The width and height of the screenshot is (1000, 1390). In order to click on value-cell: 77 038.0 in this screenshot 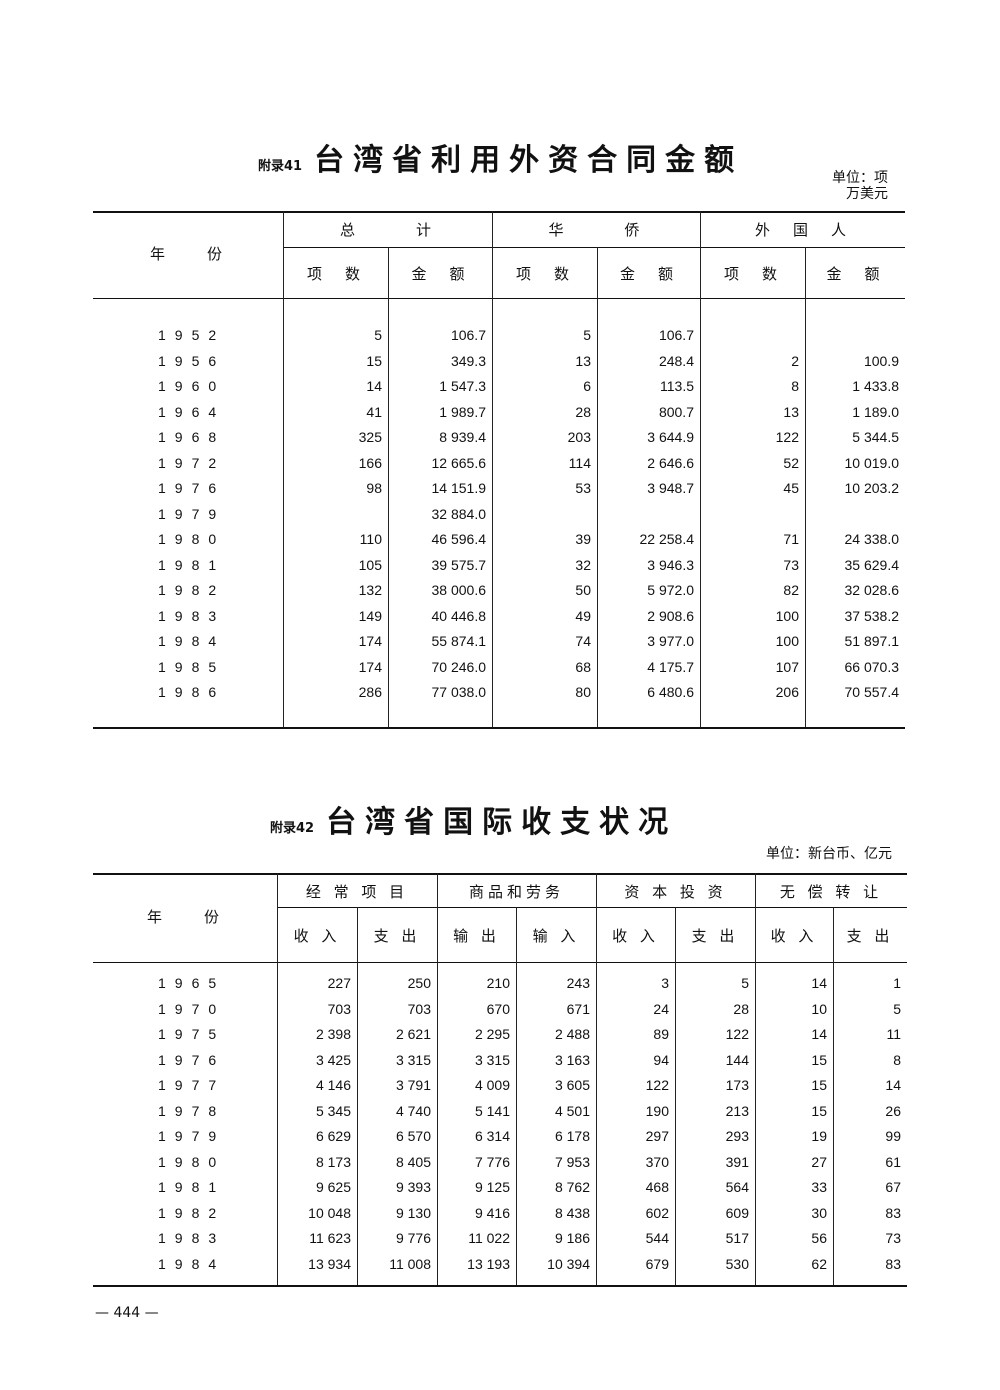, I will do `click(459, 692)`.